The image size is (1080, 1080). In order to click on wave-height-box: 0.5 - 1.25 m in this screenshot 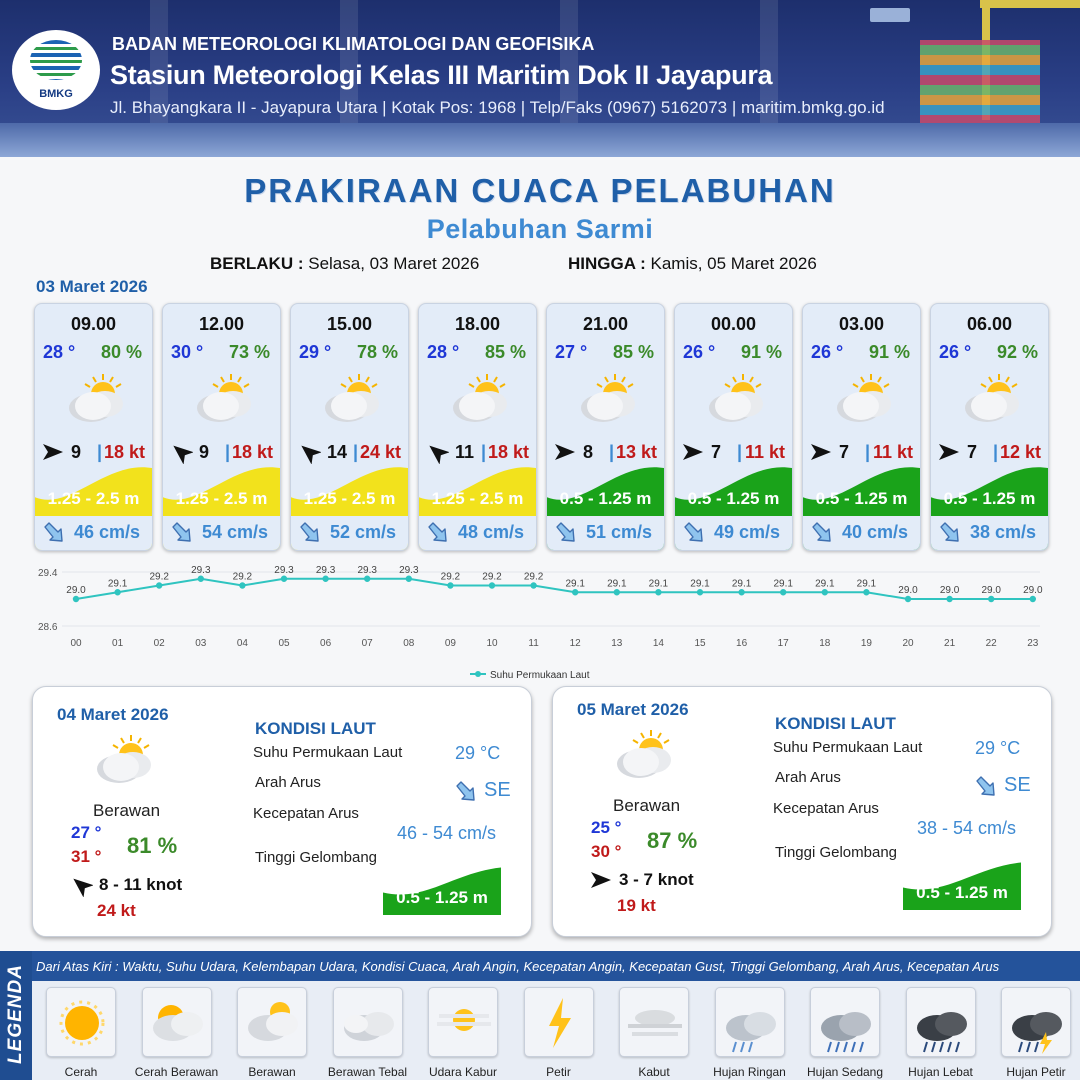, I will do `click(442, 890)`.